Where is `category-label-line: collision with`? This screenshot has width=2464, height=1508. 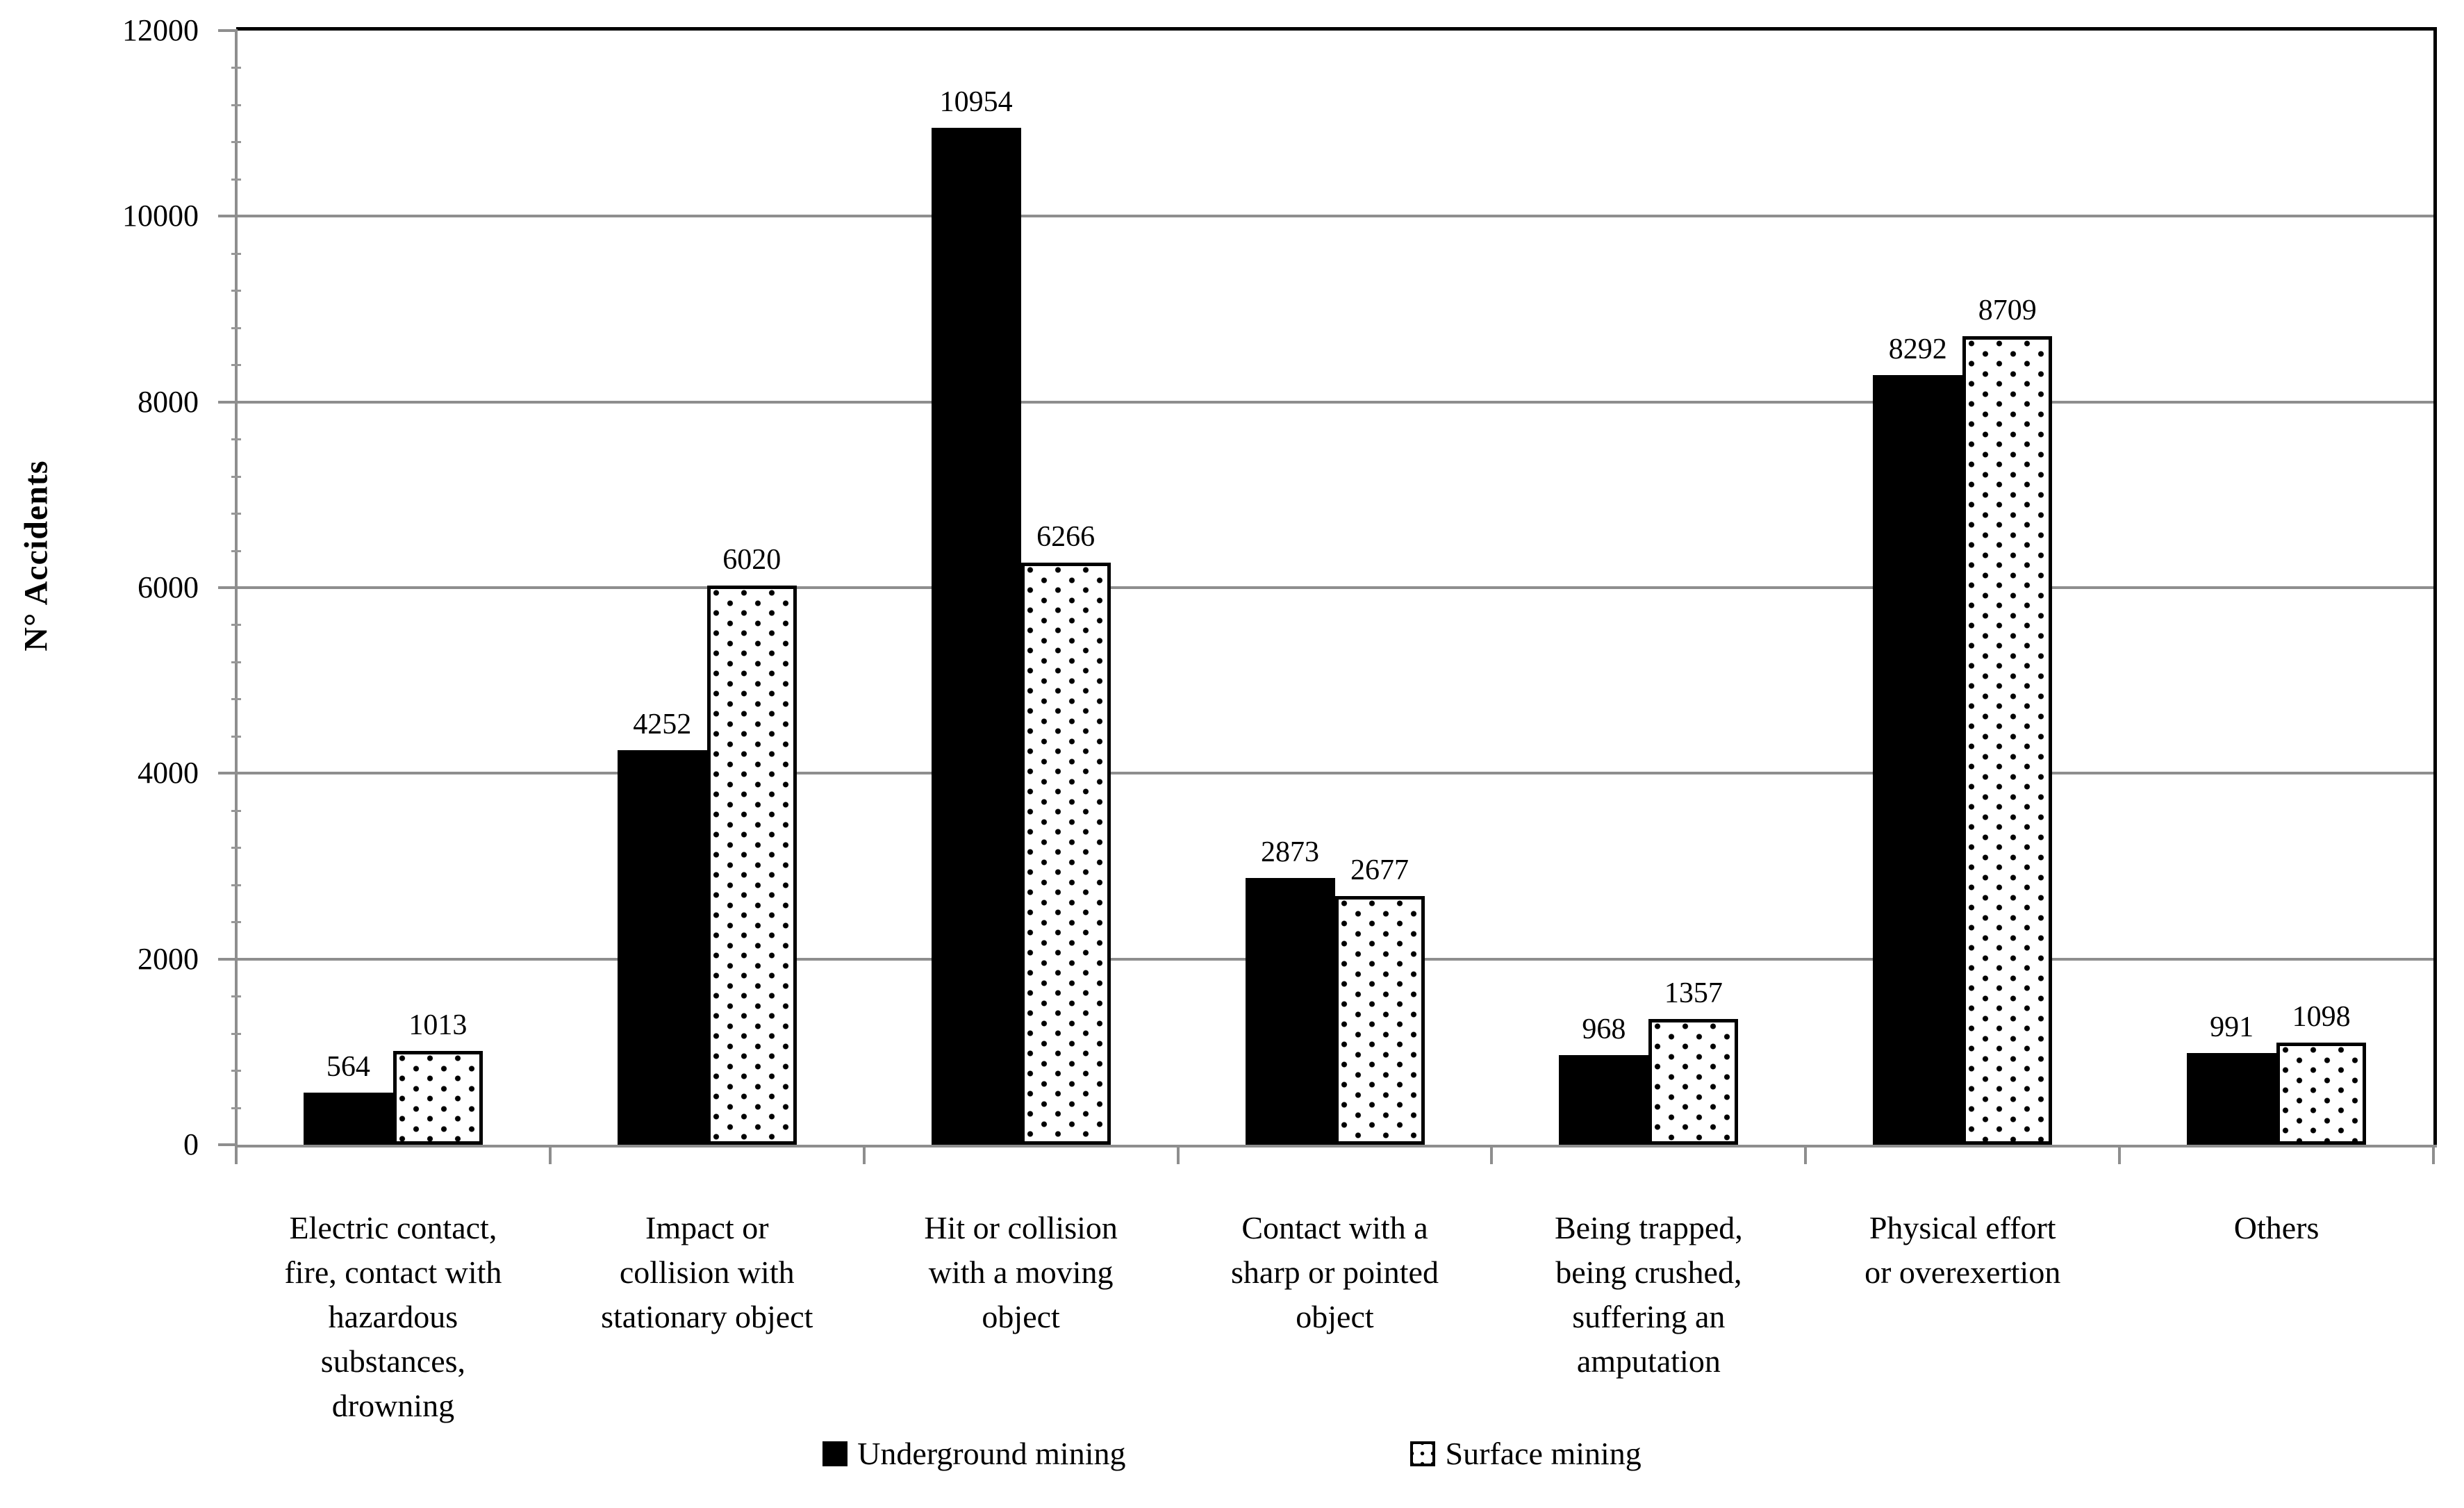 category-label-line: collision with is located at coordinates (707, 1272).